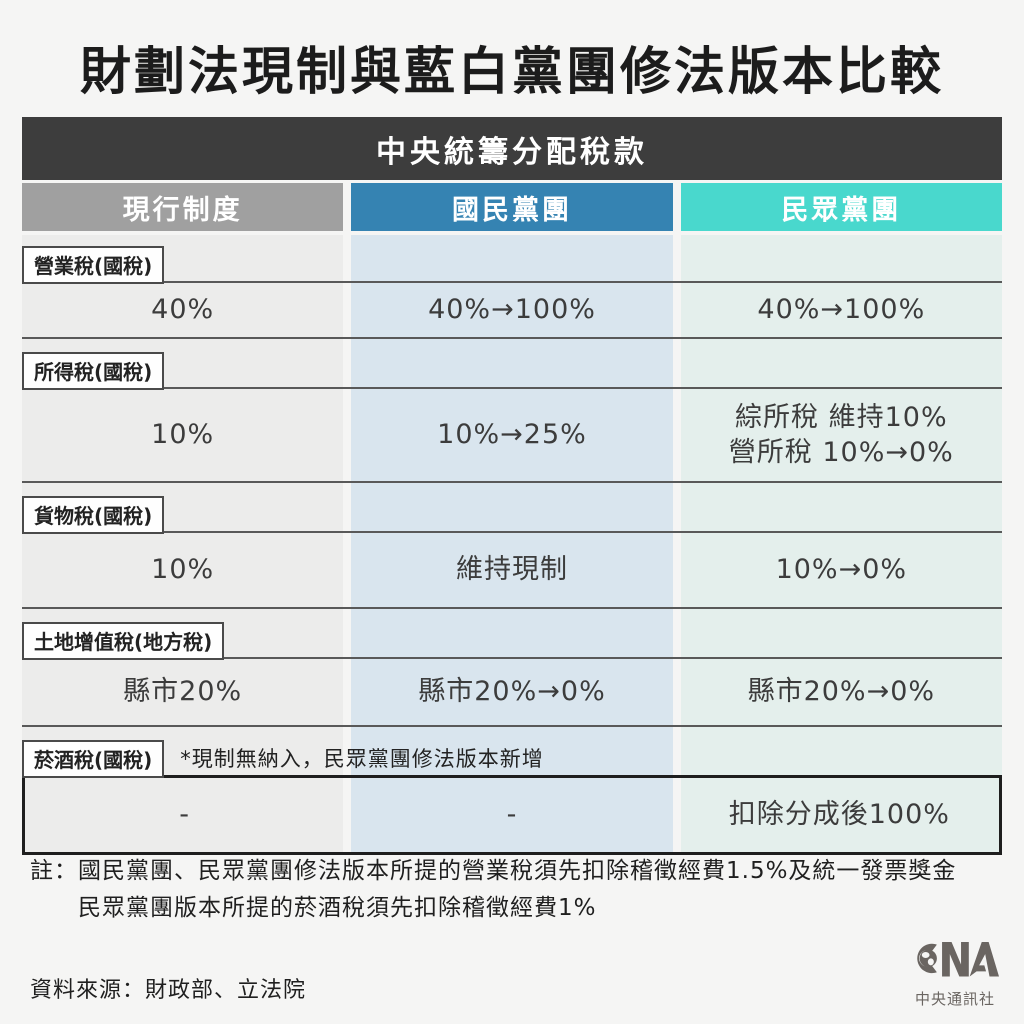 This screenshot has width=1024, height=1024. Describe the element at coordinates (512, 265) in the screenshot. I see `row-label-row: 營業稅(國稅)` at that location.